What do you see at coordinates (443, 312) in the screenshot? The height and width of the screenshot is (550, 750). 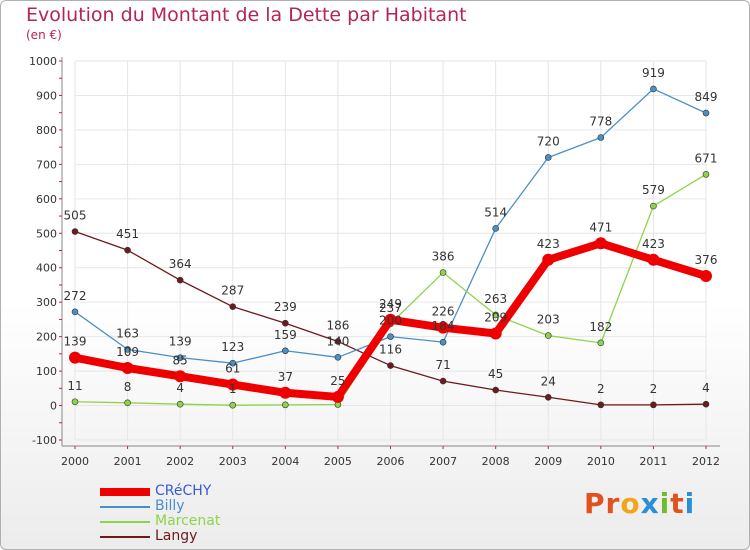 I see `data-label: 226` at bounding box center [443, 312].